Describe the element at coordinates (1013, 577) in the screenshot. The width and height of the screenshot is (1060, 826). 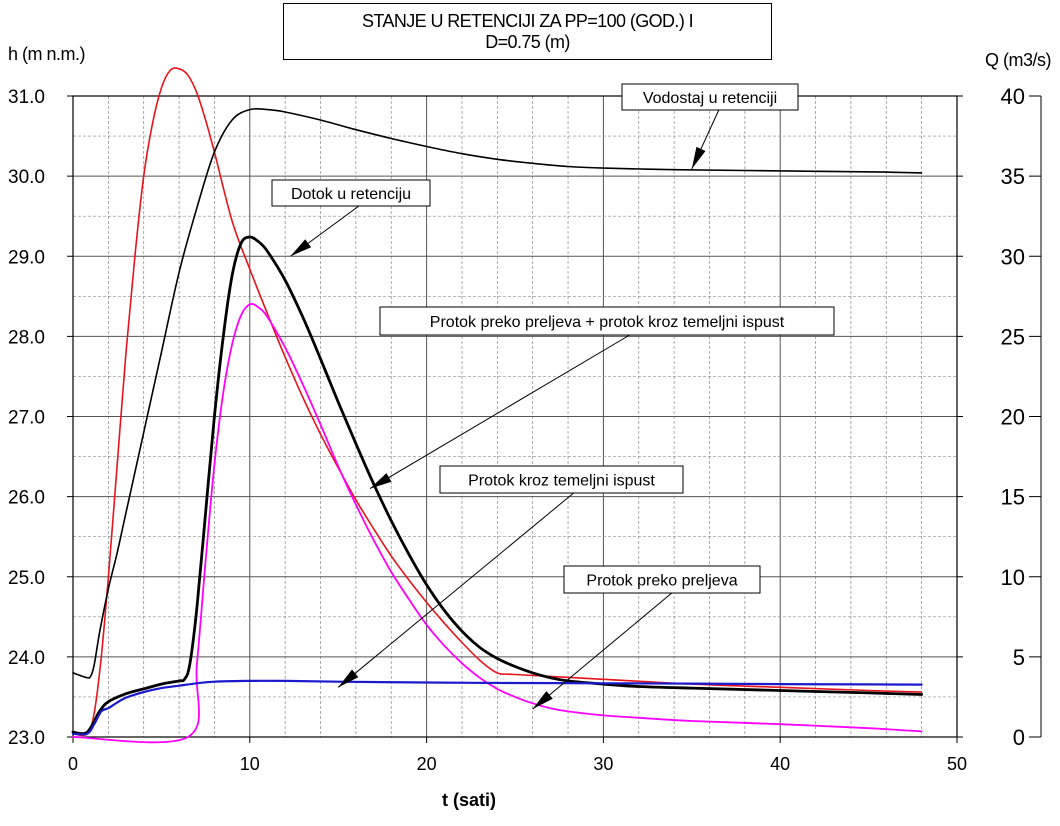
I see `y-right-tick-label: 10` at that location.